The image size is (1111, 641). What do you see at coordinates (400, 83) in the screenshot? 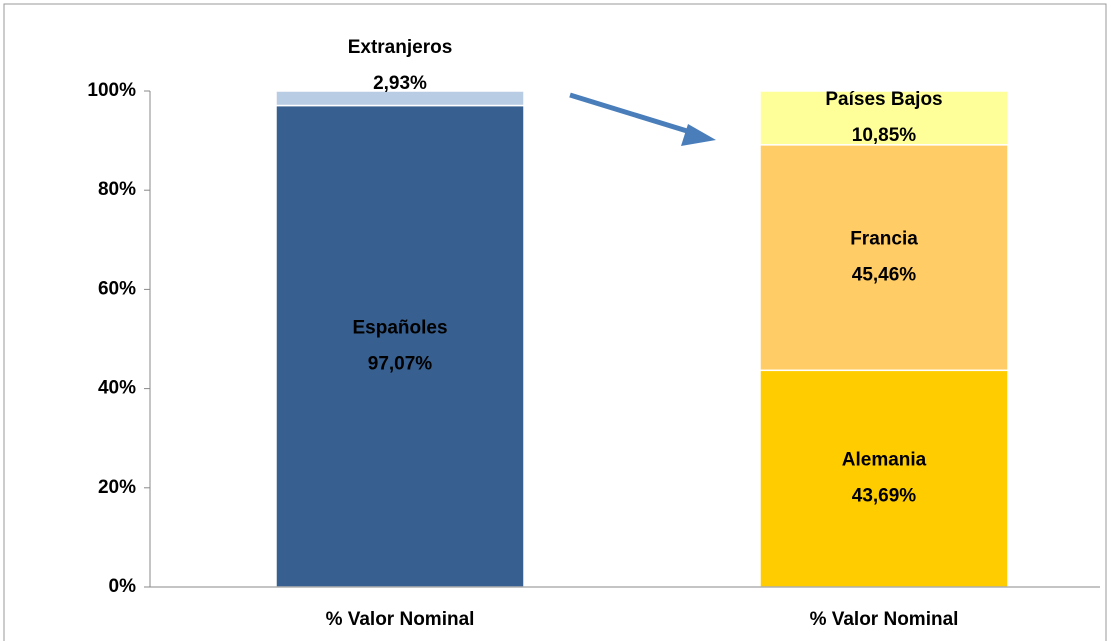
I see `data-label: 2,93%` at bounding box center [400, 83].